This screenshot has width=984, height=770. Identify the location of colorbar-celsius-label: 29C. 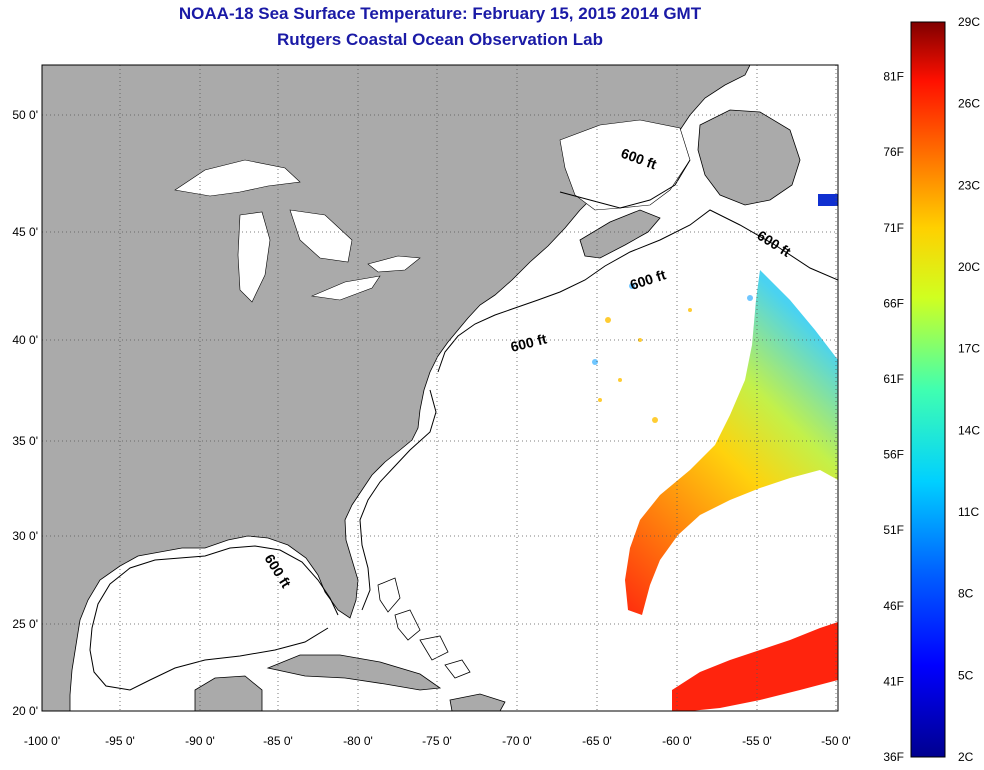
(969, 22).